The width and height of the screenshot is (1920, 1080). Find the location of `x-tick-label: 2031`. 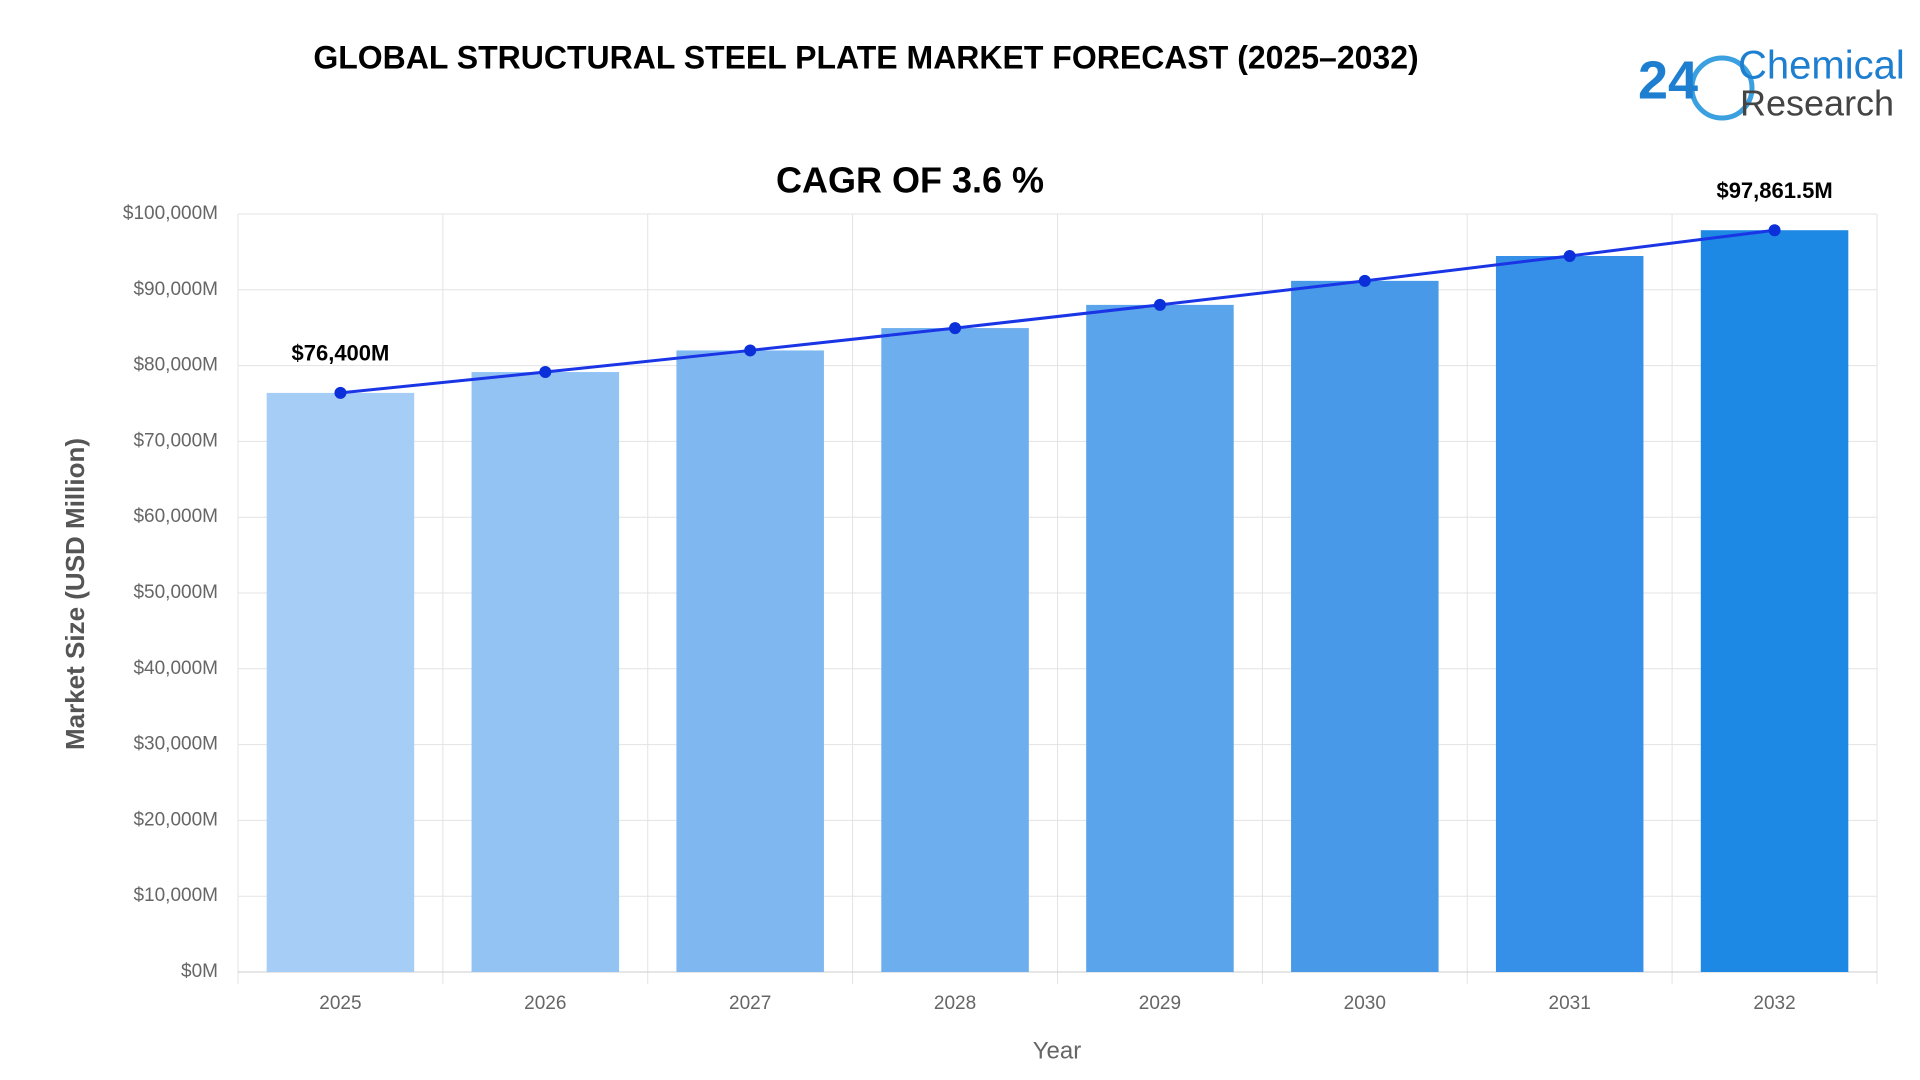

x-tick-label: 2031 is located at coordinates (1570, 1003).